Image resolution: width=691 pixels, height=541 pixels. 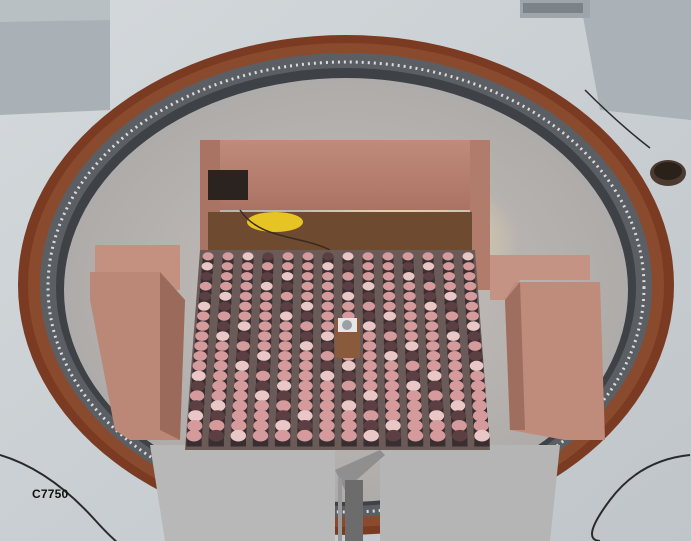 What do you see at coordinates (345, 180) in the screenshot?
I see `shield-wall-top` at bounding box center [345, 180].